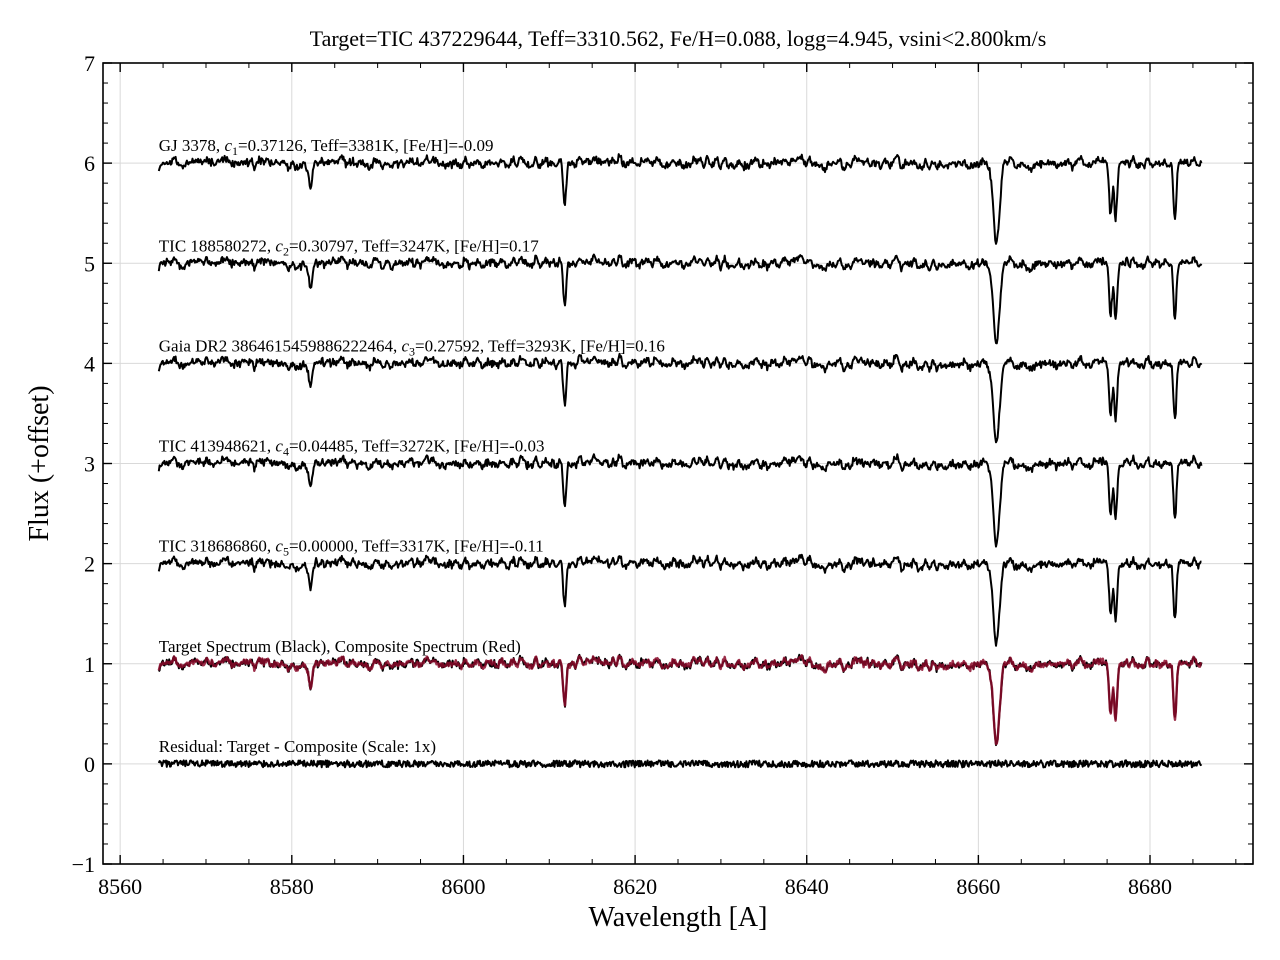 This screenshot has height=960, width=1280. I want to click on x-tick-label: 8660, so click(978, 886).